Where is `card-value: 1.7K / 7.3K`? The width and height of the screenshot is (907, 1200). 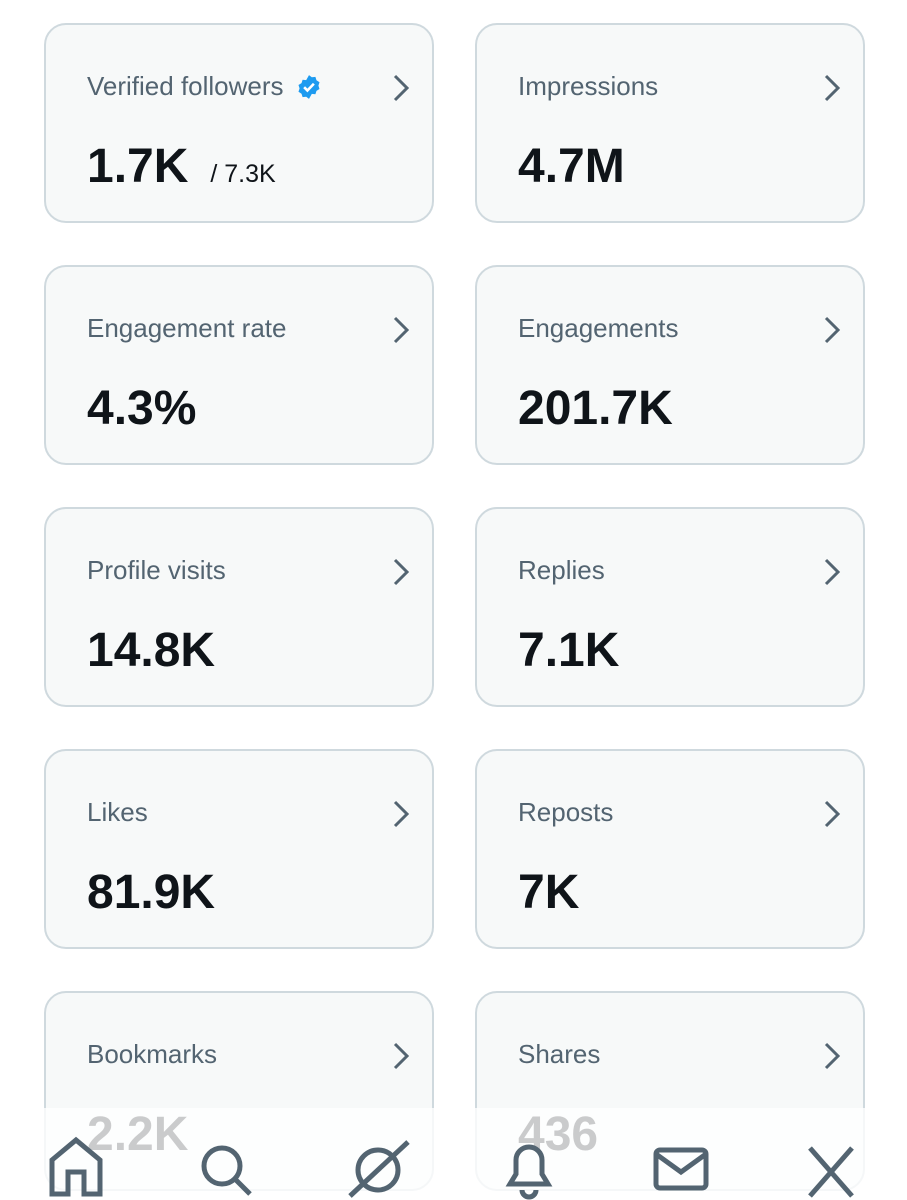
card-value: 1.7K / 7.3K is located at coordinates (181, 166).